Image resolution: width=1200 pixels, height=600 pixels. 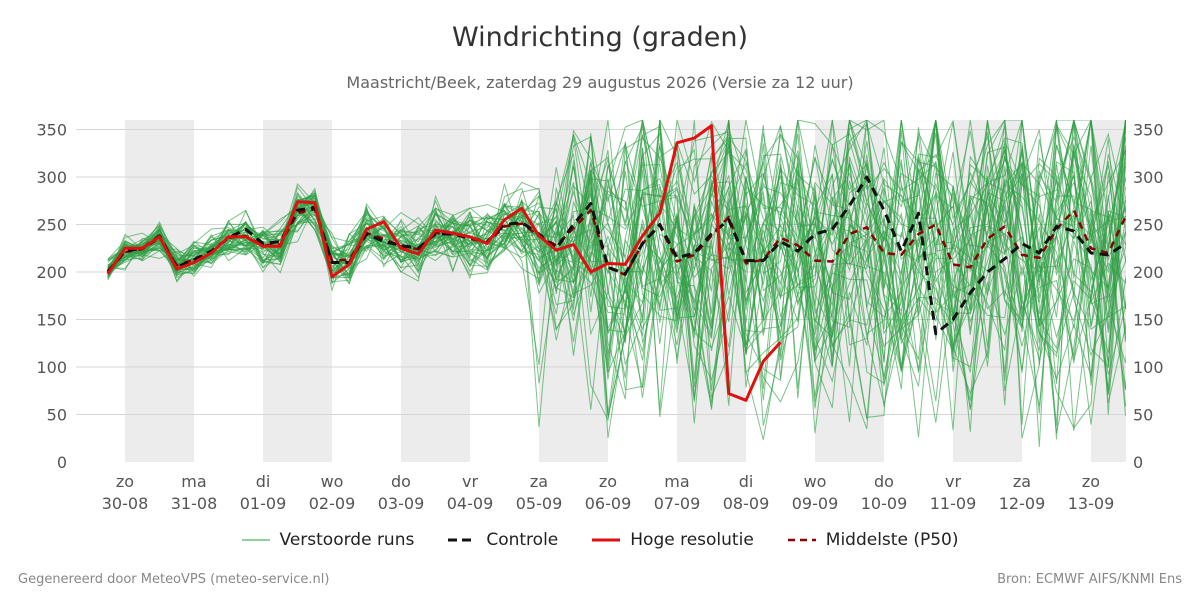 I want to click on chart-title: Windrichting (graden), so click(x=600, y=37).